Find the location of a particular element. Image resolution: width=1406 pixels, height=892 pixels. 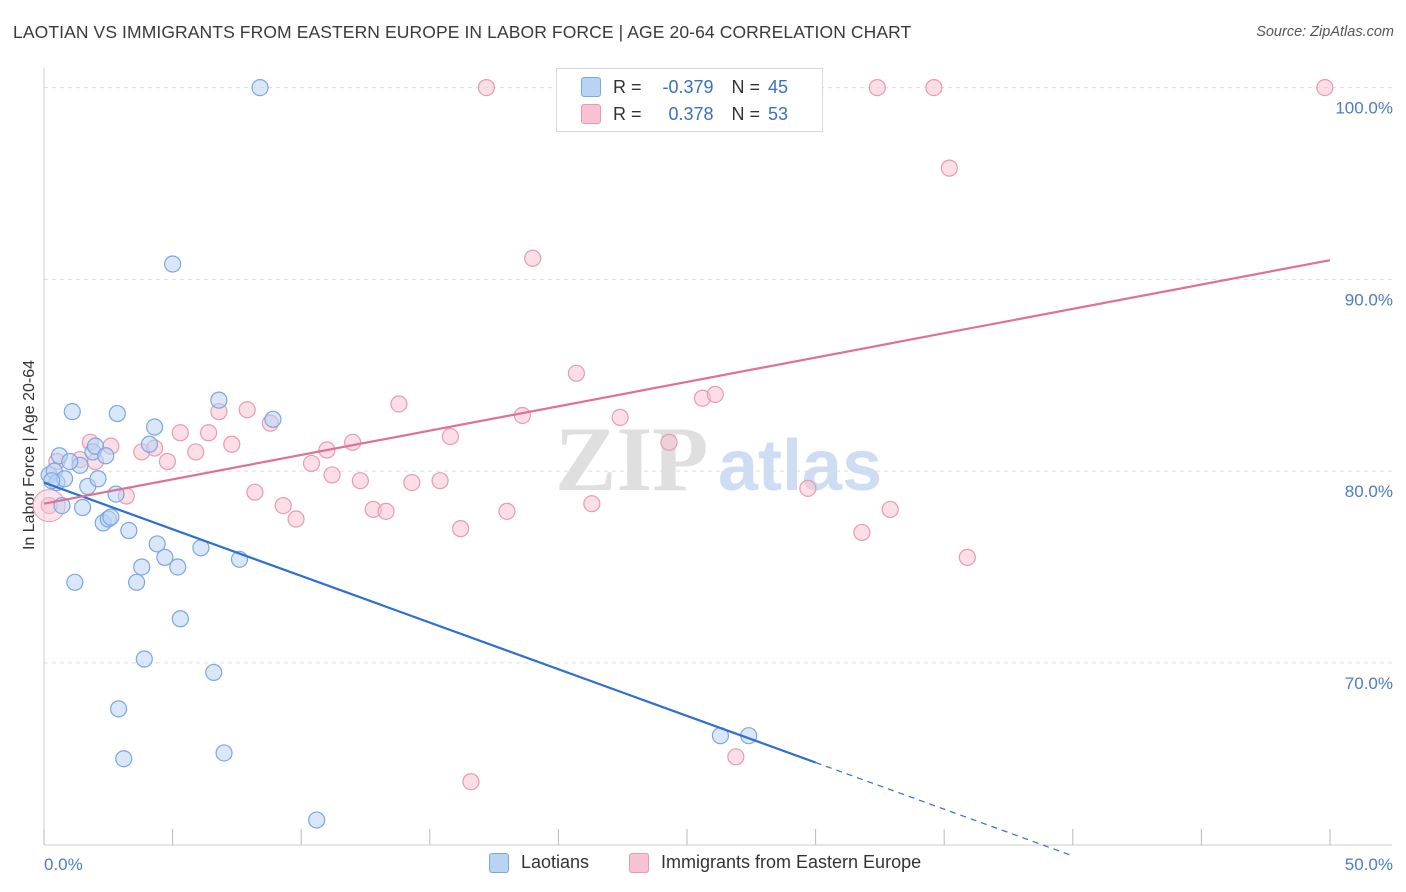

x-tick-label-max: 50.0% is located at coordinates (1369, 864).